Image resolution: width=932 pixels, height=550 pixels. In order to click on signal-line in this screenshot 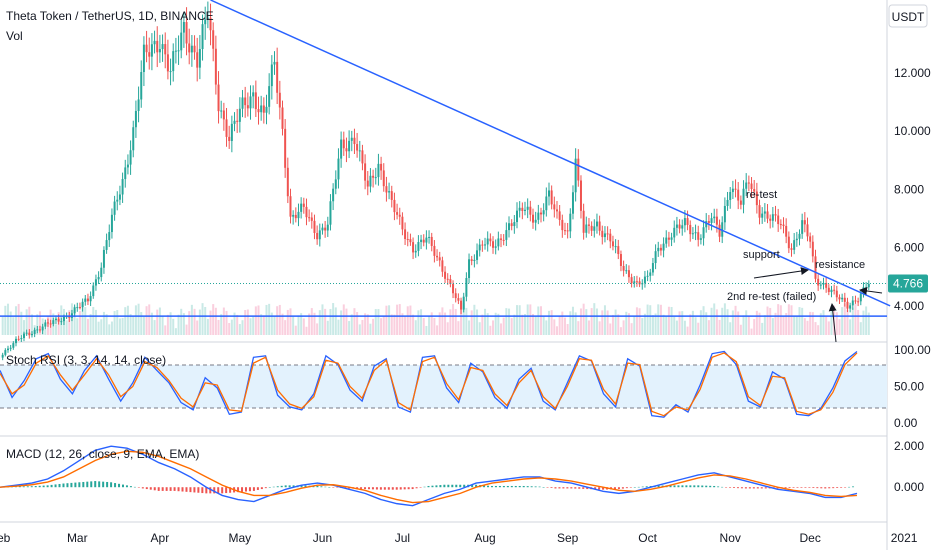, I will do `click(429, 477)`.